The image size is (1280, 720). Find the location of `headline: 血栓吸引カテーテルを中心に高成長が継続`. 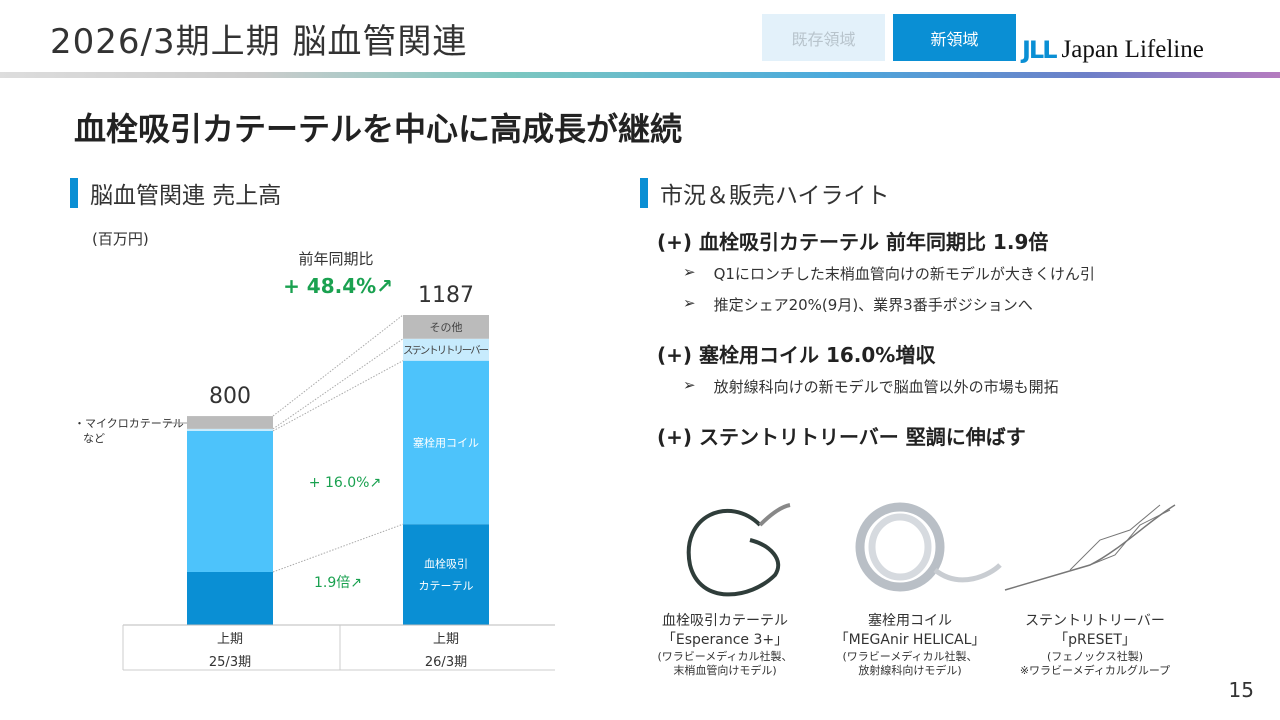

headline: 血栓吸引カテーテルを中心に高成長が継続 is located at coordinates (378, 129).